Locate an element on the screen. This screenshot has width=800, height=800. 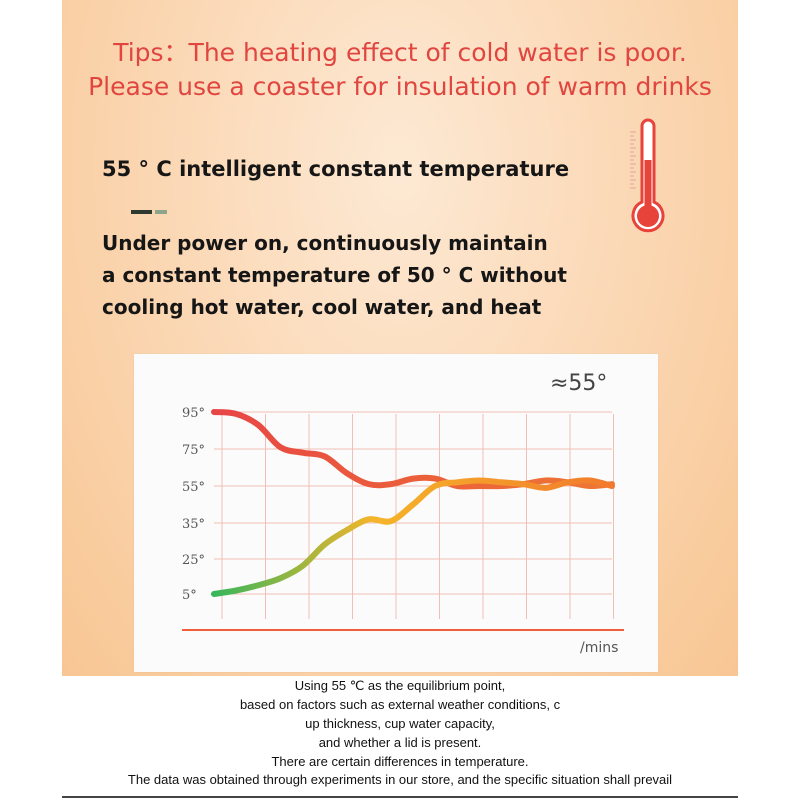
y-tick-label: 35° is located at coordinates (193, 524).